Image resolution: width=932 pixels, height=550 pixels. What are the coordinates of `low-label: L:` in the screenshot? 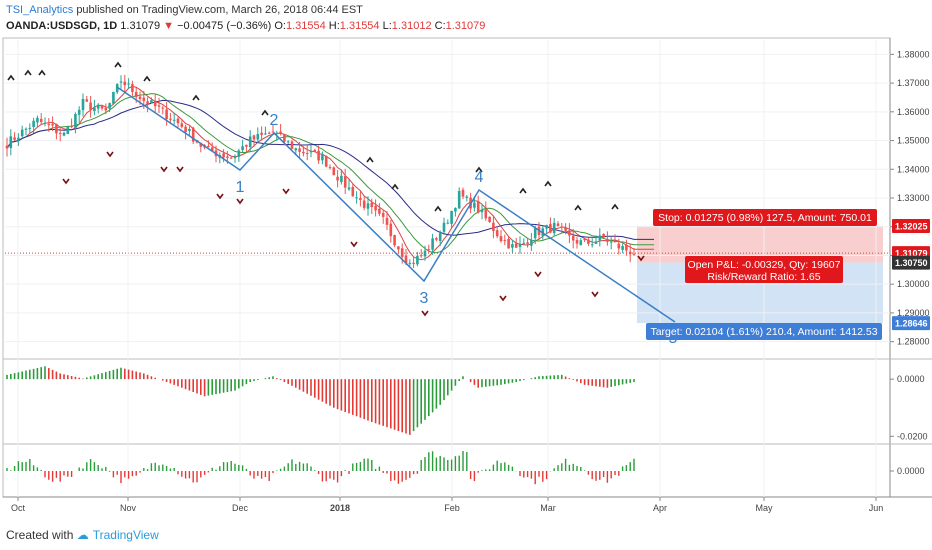 It's located at (387, 26).